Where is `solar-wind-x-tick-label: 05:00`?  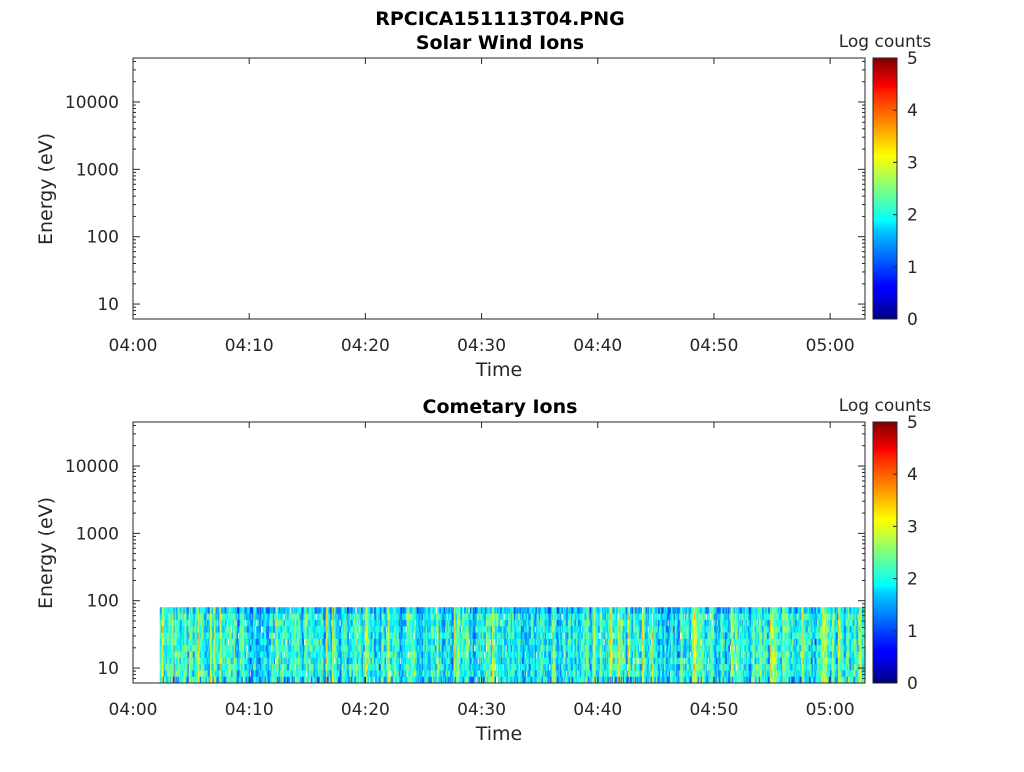
solar-wind-x-tick-label: 05:00 is located at coordinates (830, 346).